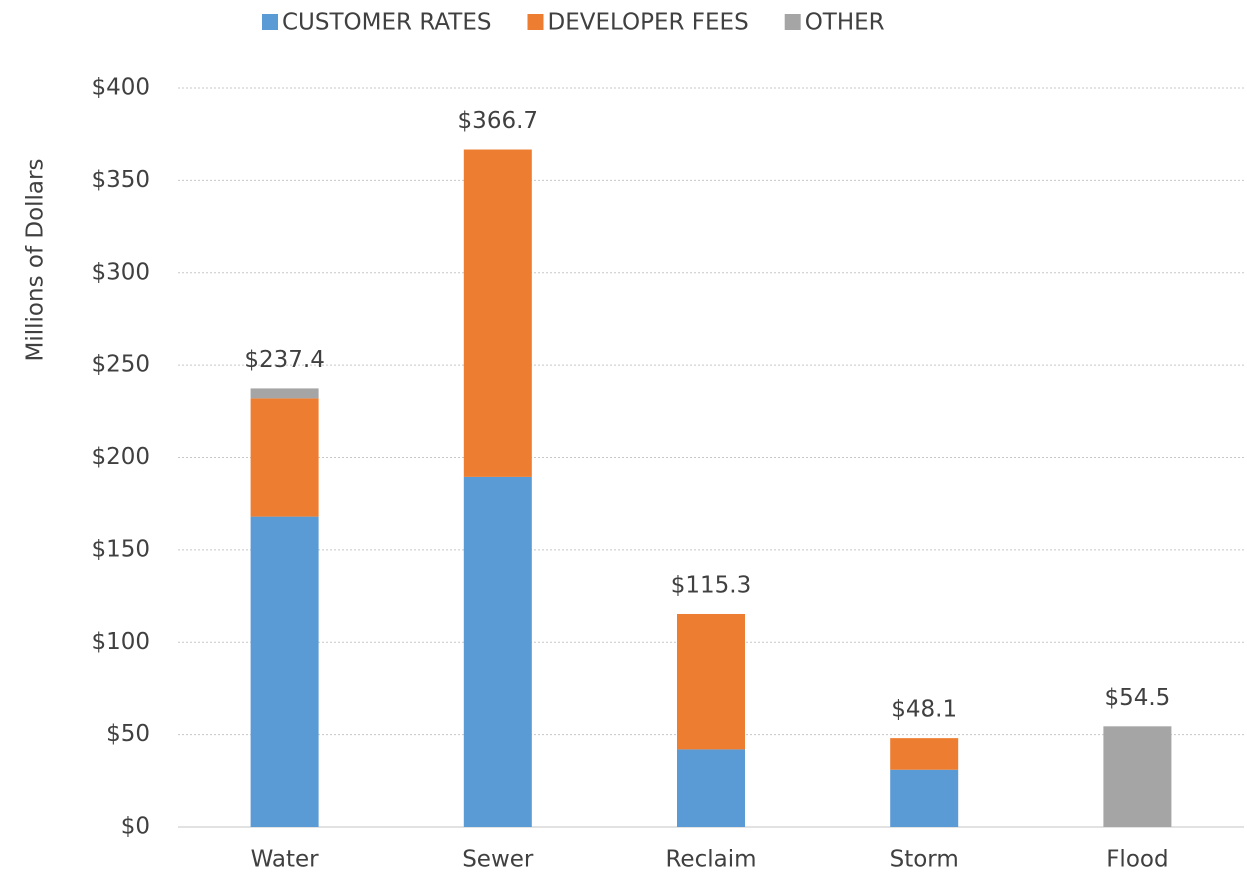 This screenshot has width=1247, height=886. What do you see at coordinates (1137, 860) in the screenshot?
I see `x-tick-label: Flood` at bounding box center [1137, 860].